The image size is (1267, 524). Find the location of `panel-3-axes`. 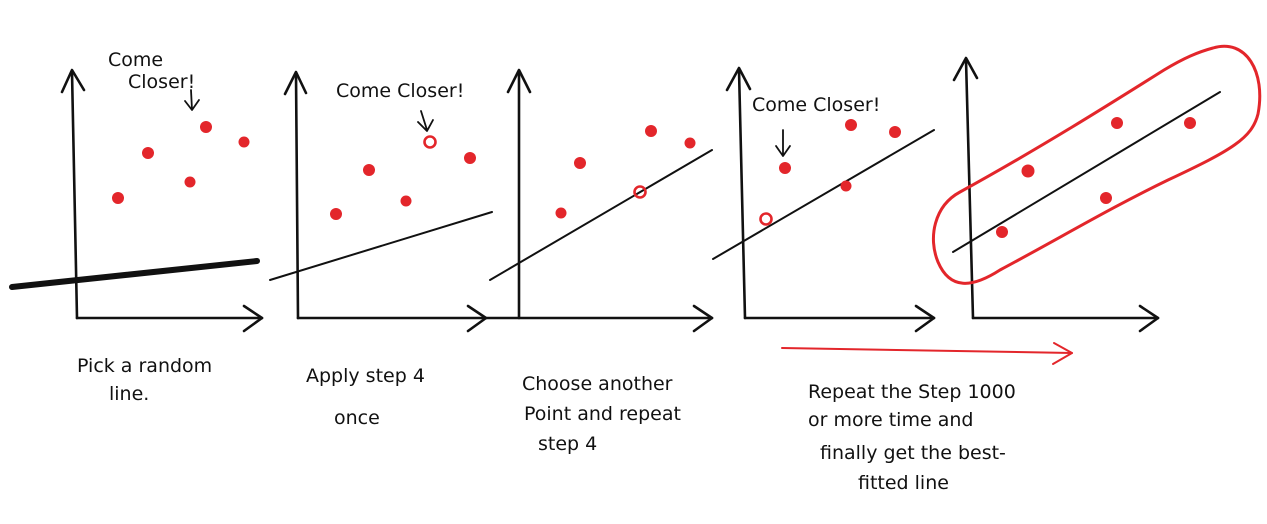

panel-3-axes is located at coordinates (599, 200).